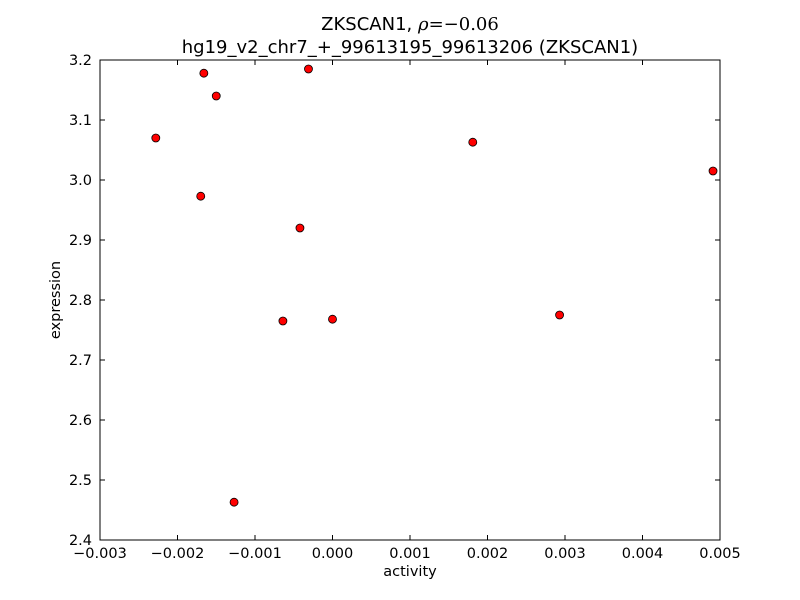 The height and width of the screenshot is (600, 800). Describe the element at coordinates (643, 554) in the screenshot. I see `x-tick-label: 0.004` at that location.